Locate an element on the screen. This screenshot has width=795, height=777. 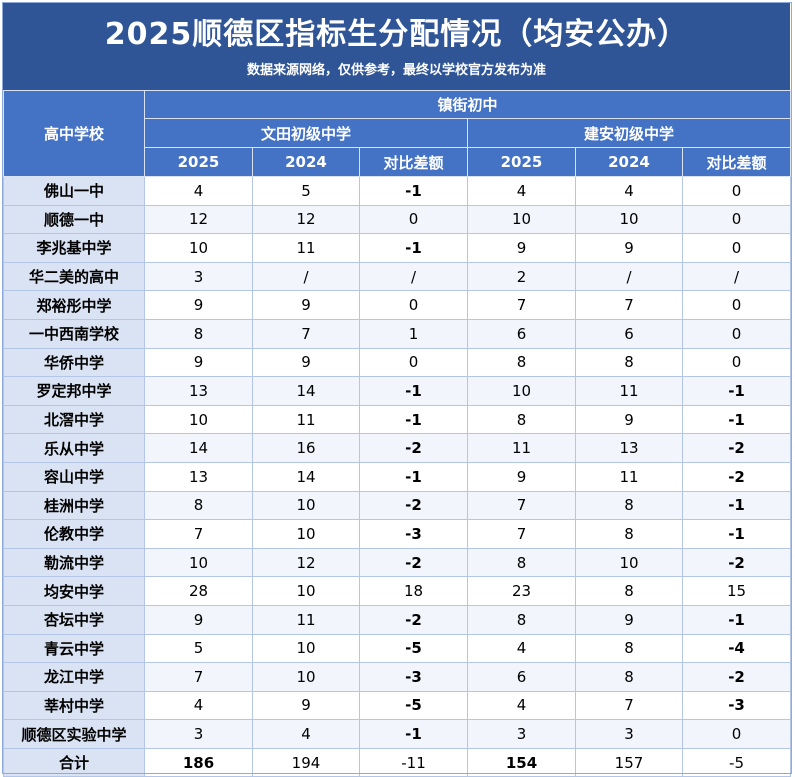
school-name-cell: 顺德一中 is located at coordinates (74, 219).